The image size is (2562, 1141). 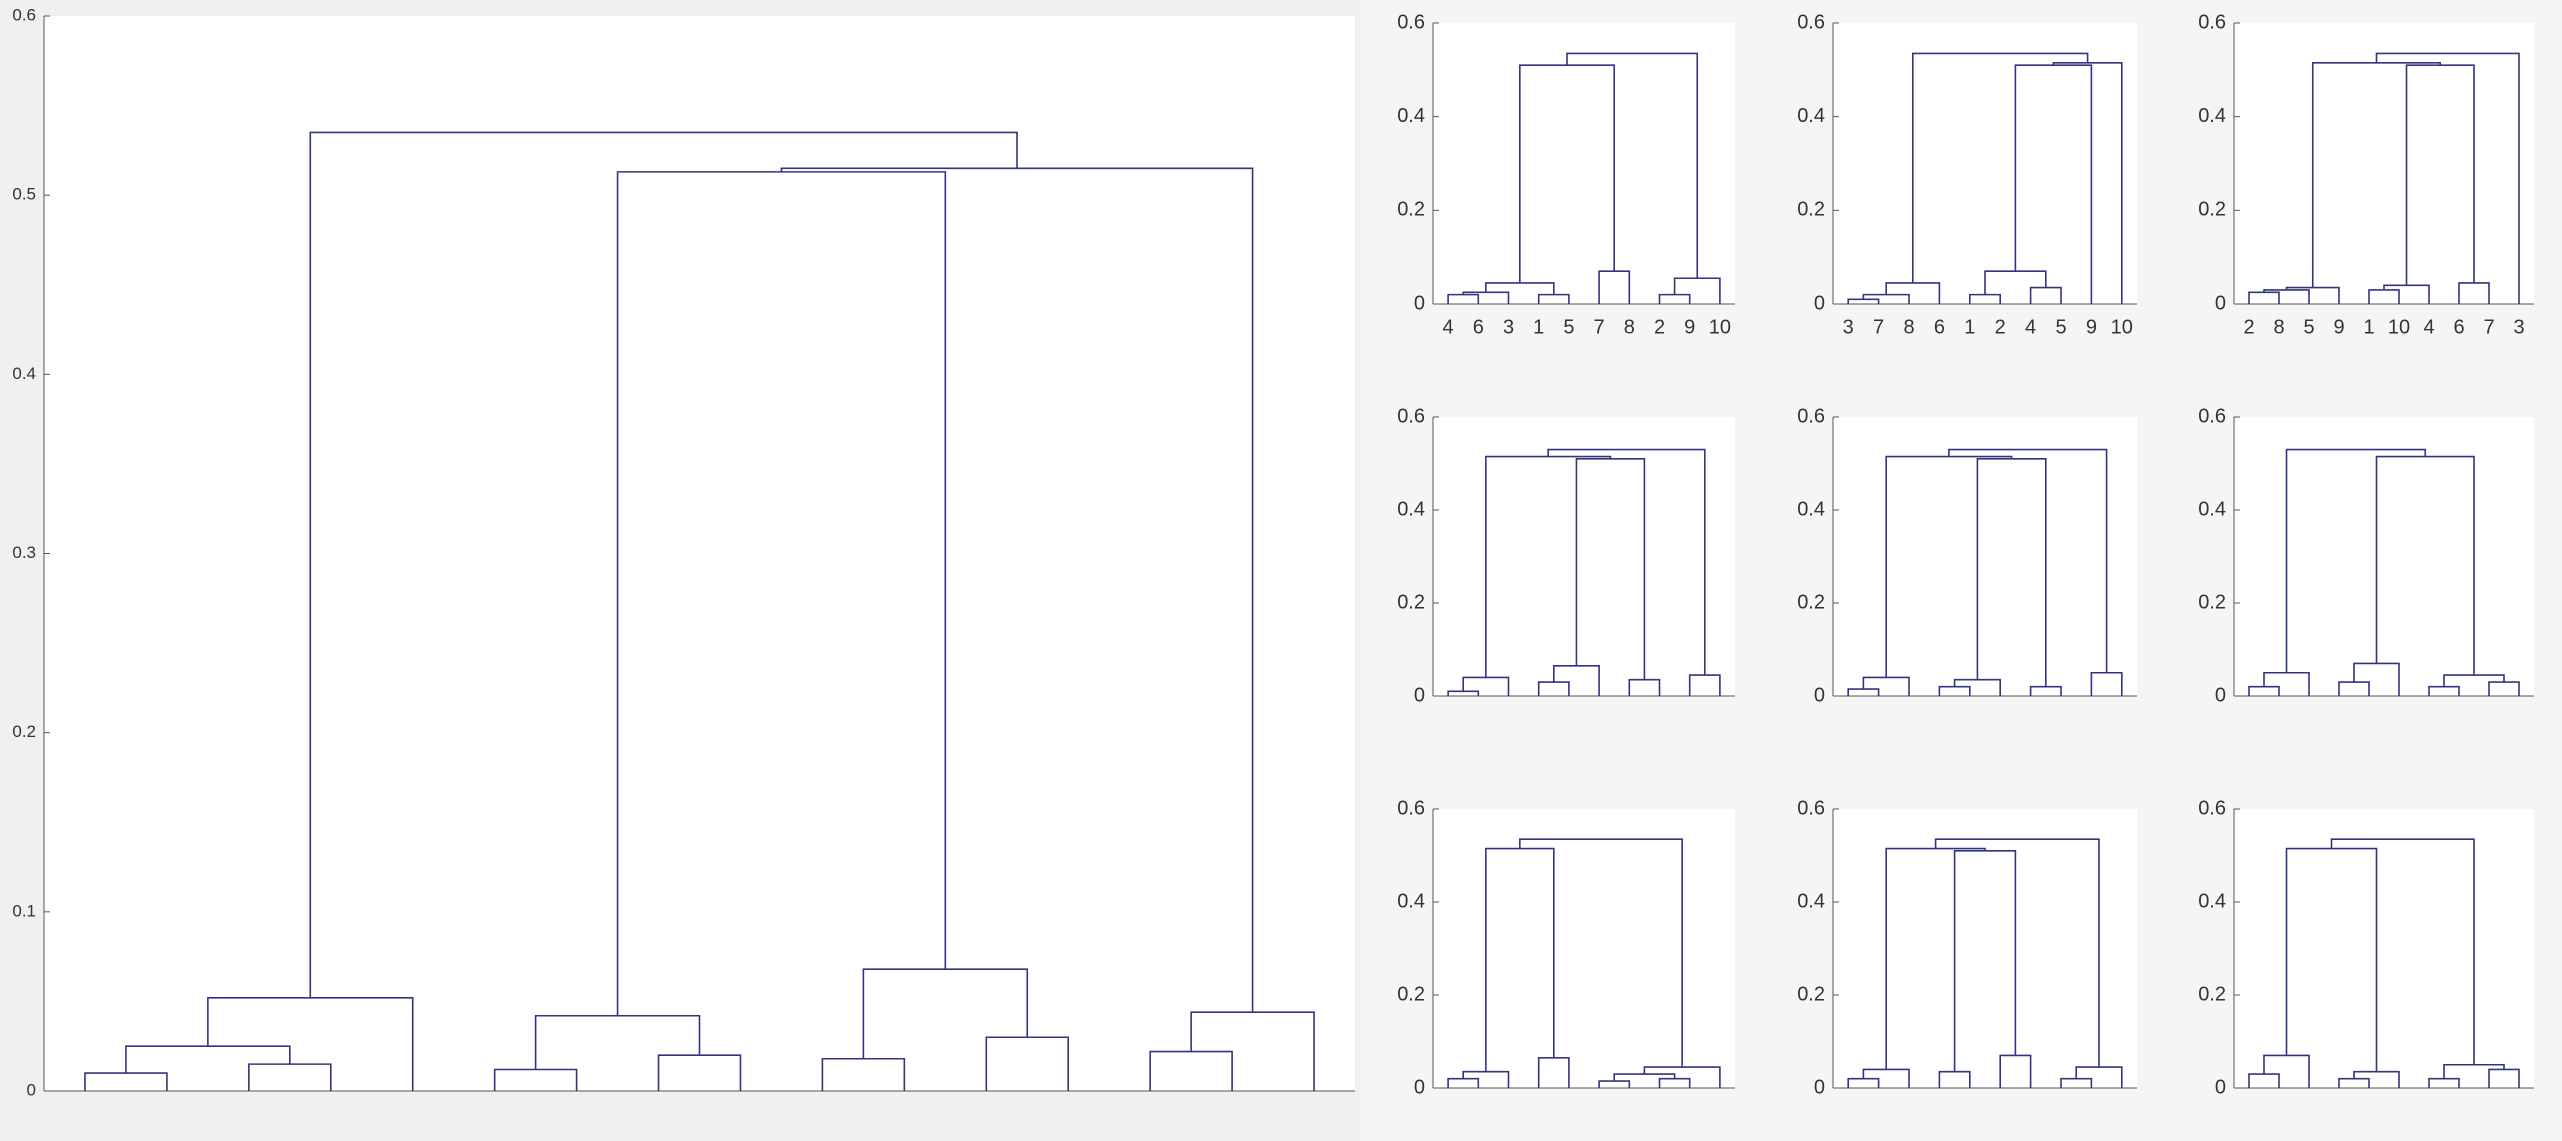 I want to click on y-tick-label: 0.5, so click(x=24, y=194).